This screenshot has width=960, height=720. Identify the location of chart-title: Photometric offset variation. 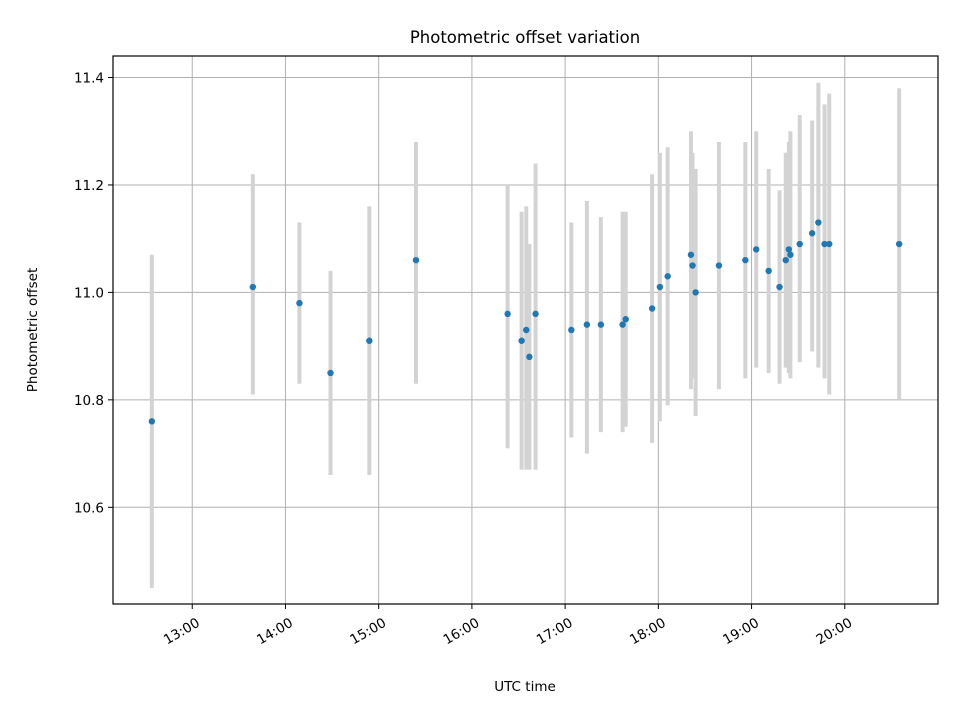
(525, 37).